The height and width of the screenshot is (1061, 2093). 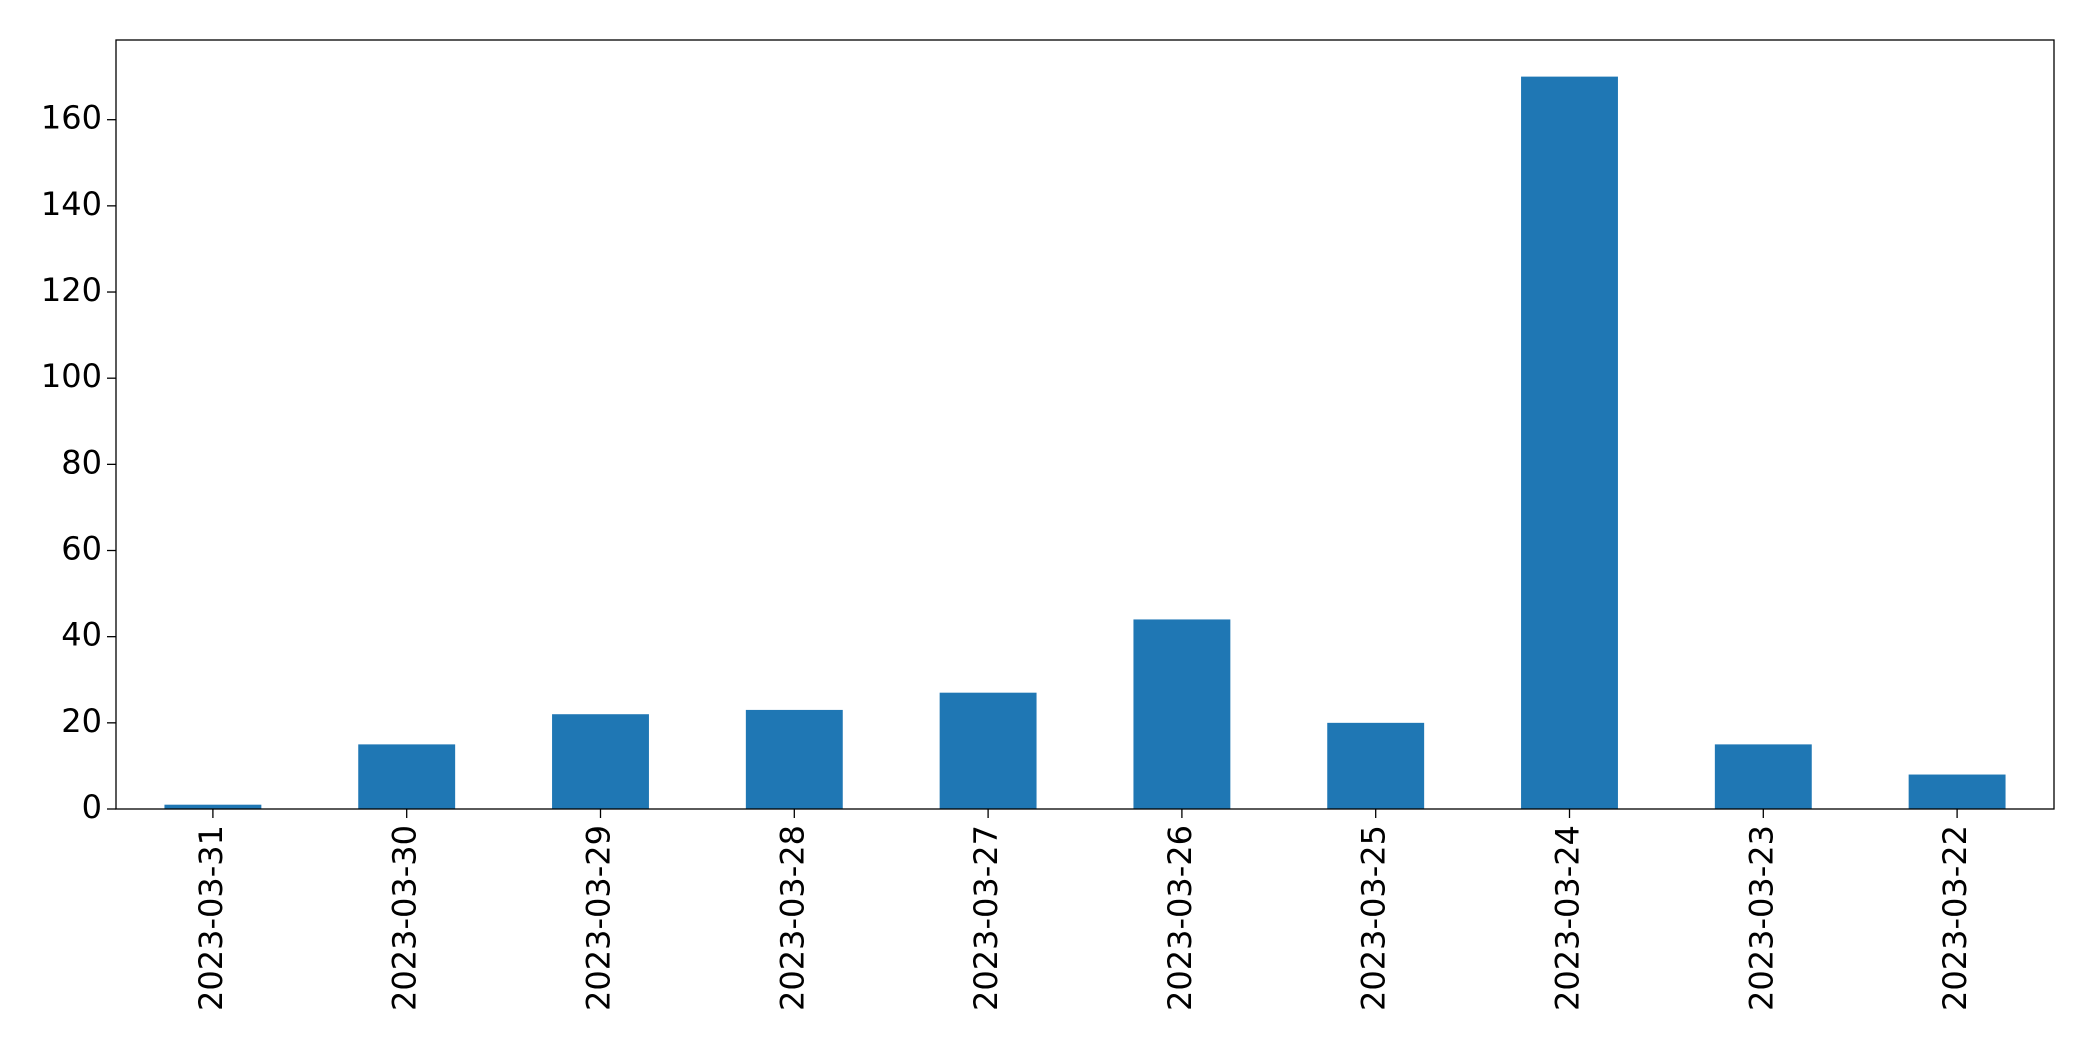 I want to click on y-tick-label: 60, so click(x=81, y=549).